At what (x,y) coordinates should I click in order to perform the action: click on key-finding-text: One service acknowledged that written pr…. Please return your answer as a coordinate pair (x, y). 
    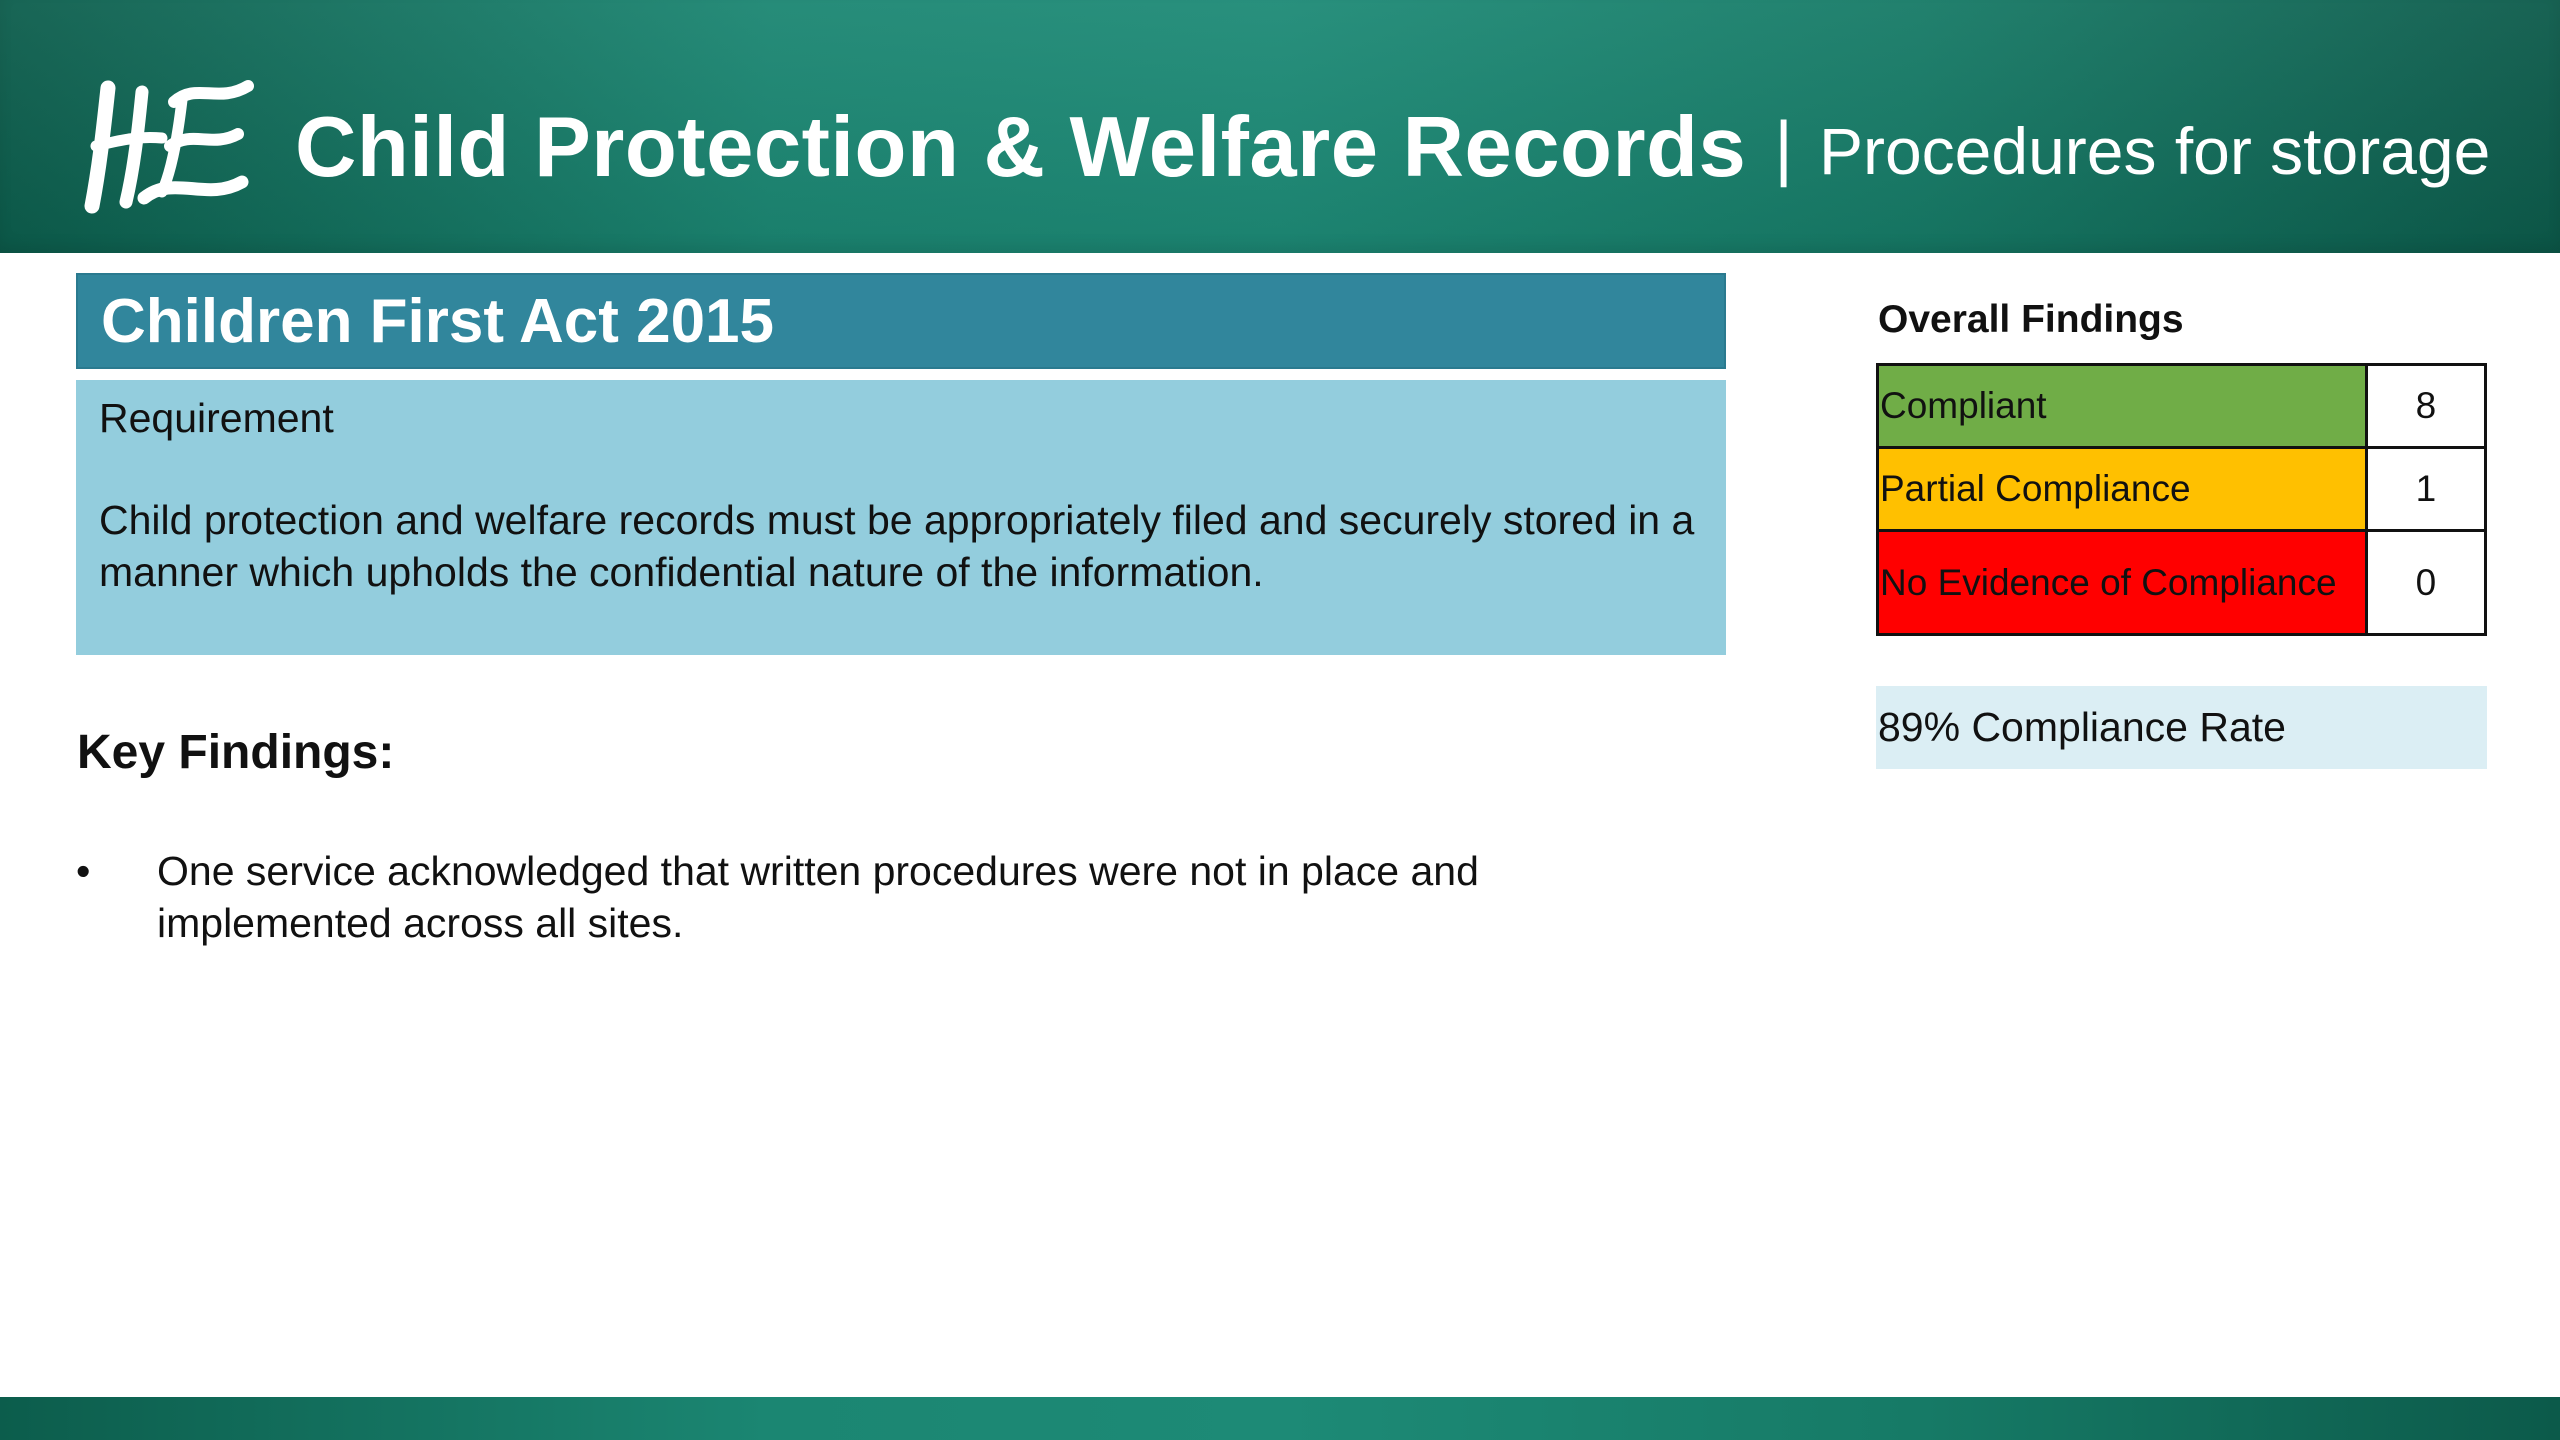
    Looking at the image, I should click on (818, 897).